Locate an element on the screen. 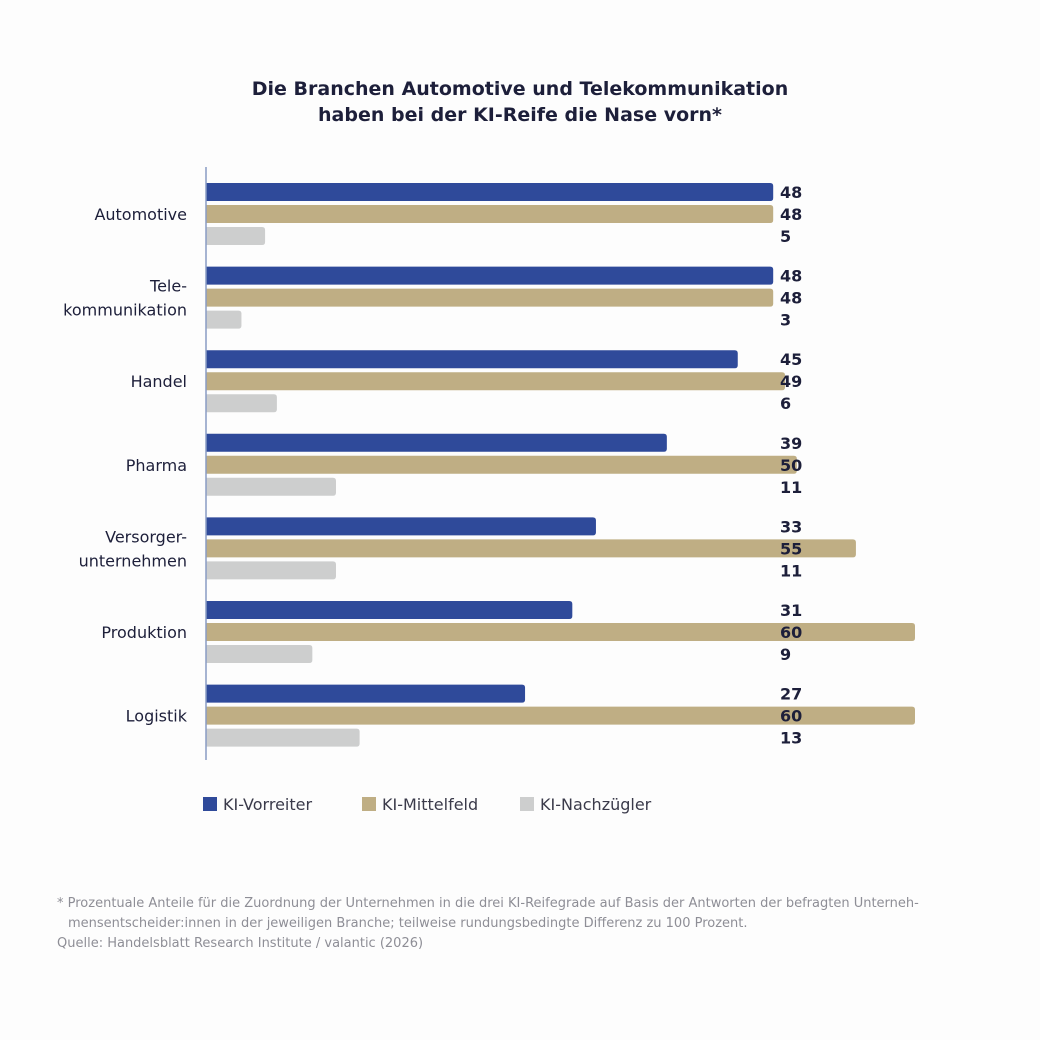 The image size is (1040, 1040). category-label: Produktion is located at coordinates (144, 632).